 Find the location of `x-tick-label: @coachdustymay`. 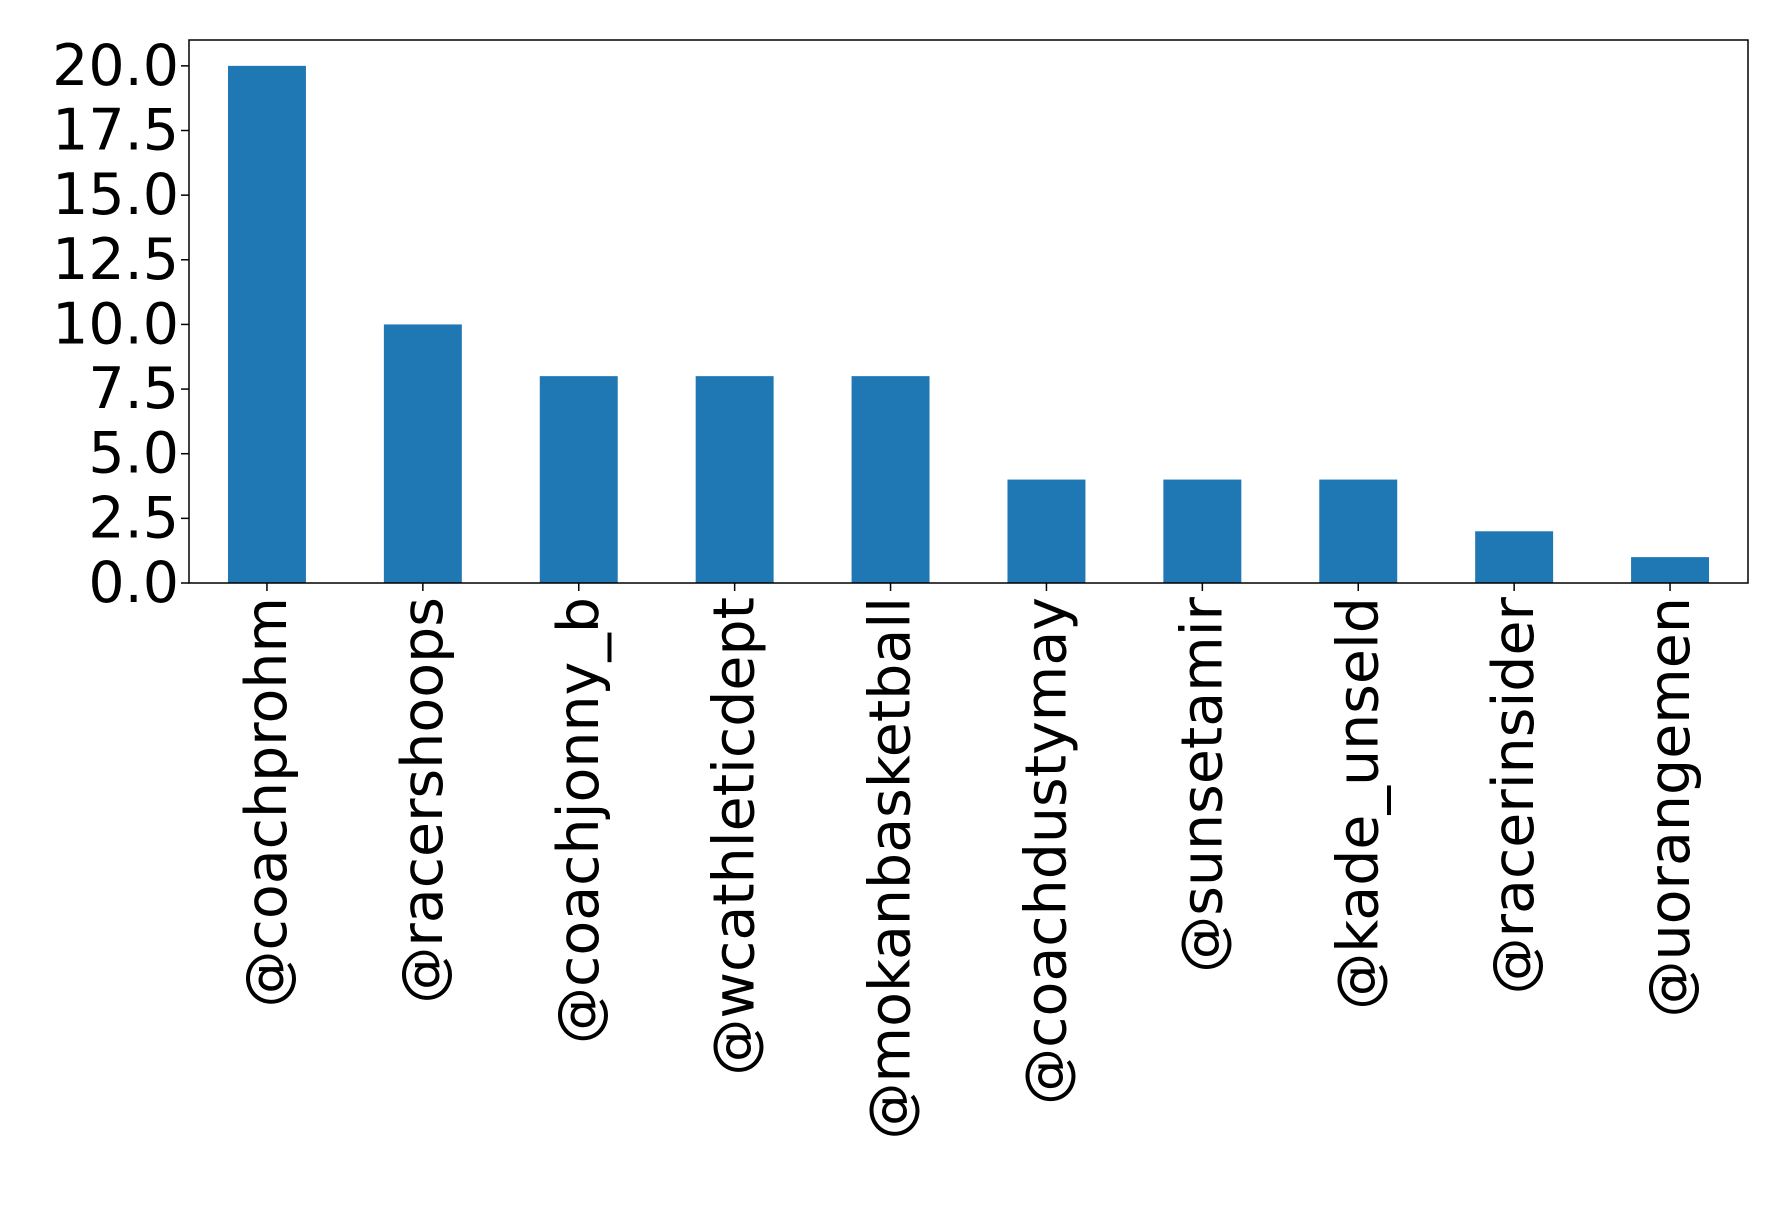

x-tick-label: @coachdustymay is located at coordinates (1046, 851).